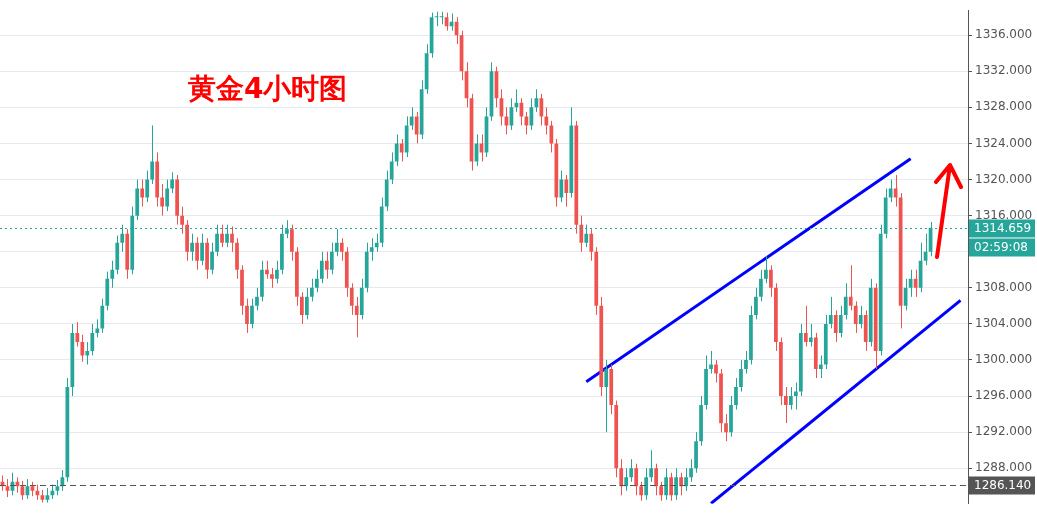 Image resolution: width=1037 pixels, height=514 pixels. What do you see at coordinates (1004, 70) in the screenshot?
I see `y-tick-label: 1332.000` at bounding box center [1004, 70].